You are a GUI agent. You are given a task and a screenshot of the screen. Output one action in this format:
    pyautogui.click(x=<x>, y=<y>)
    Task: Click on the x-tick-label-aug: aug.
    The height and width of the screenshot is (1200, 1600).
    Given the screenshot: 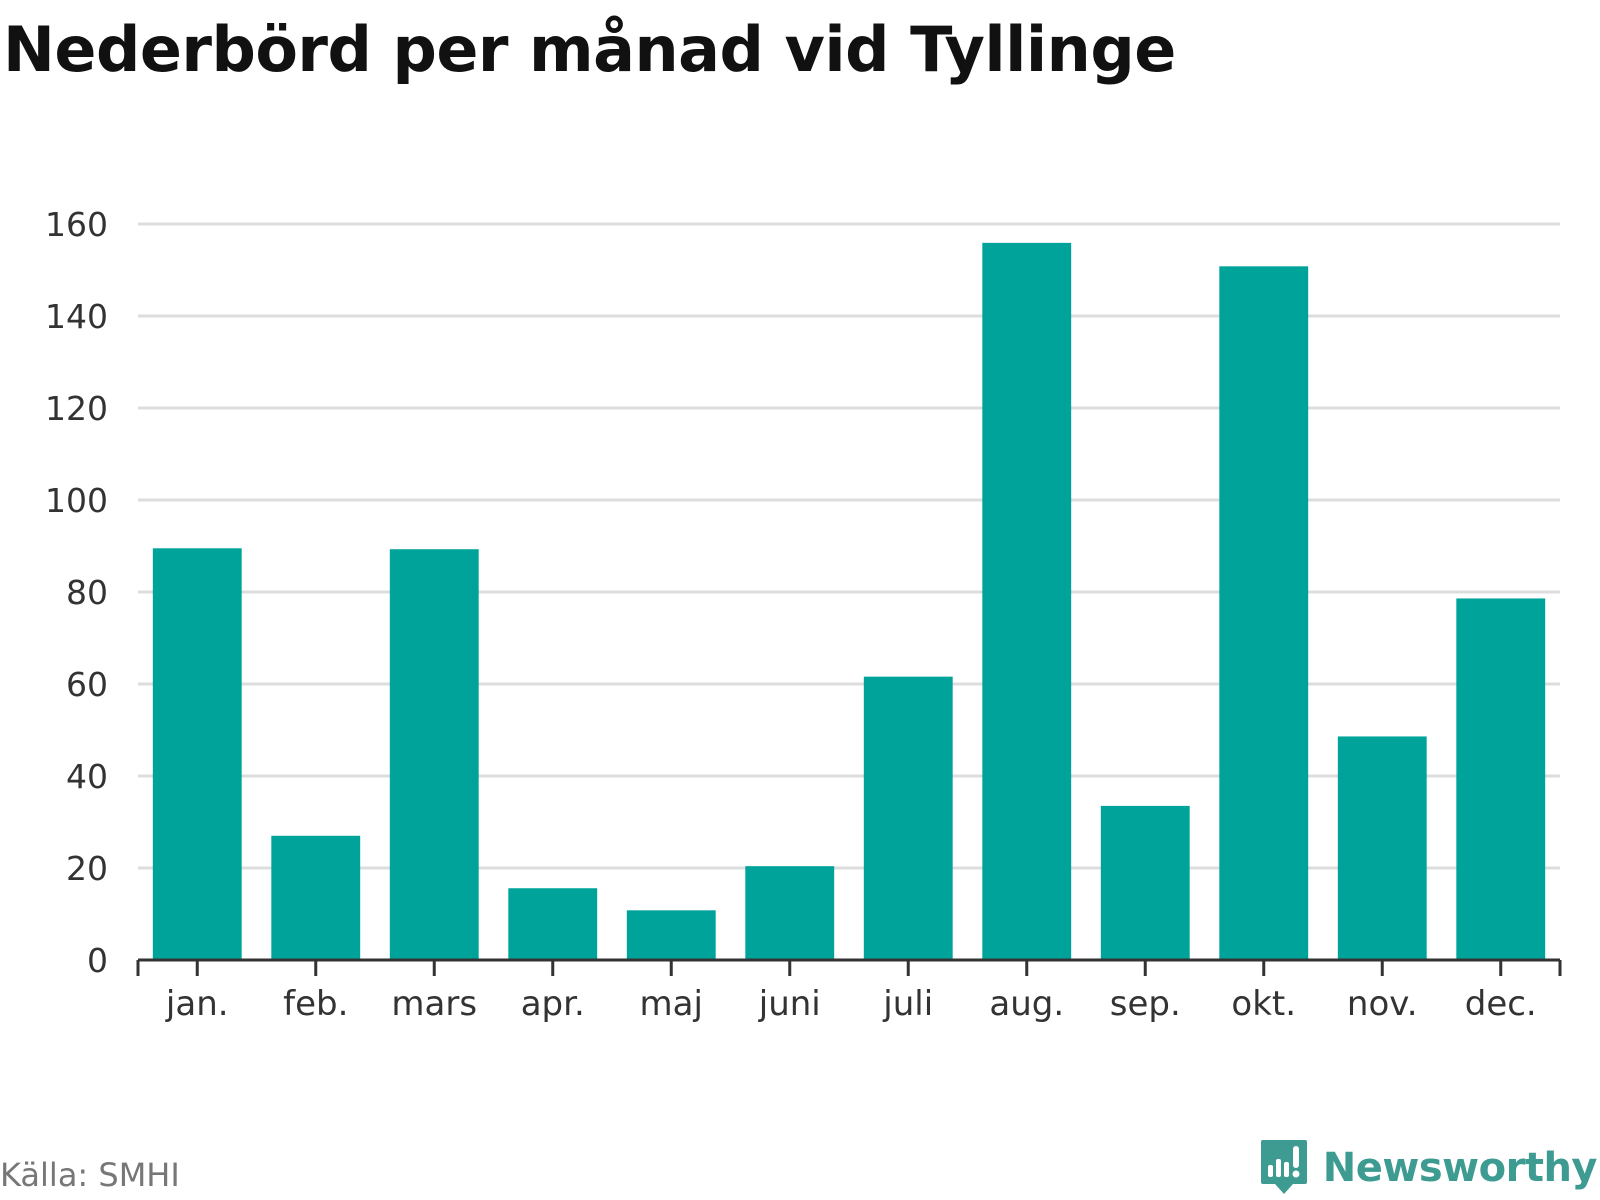 What is the action you would take?
    pyautogui.click(x=1026, y=1004)
    